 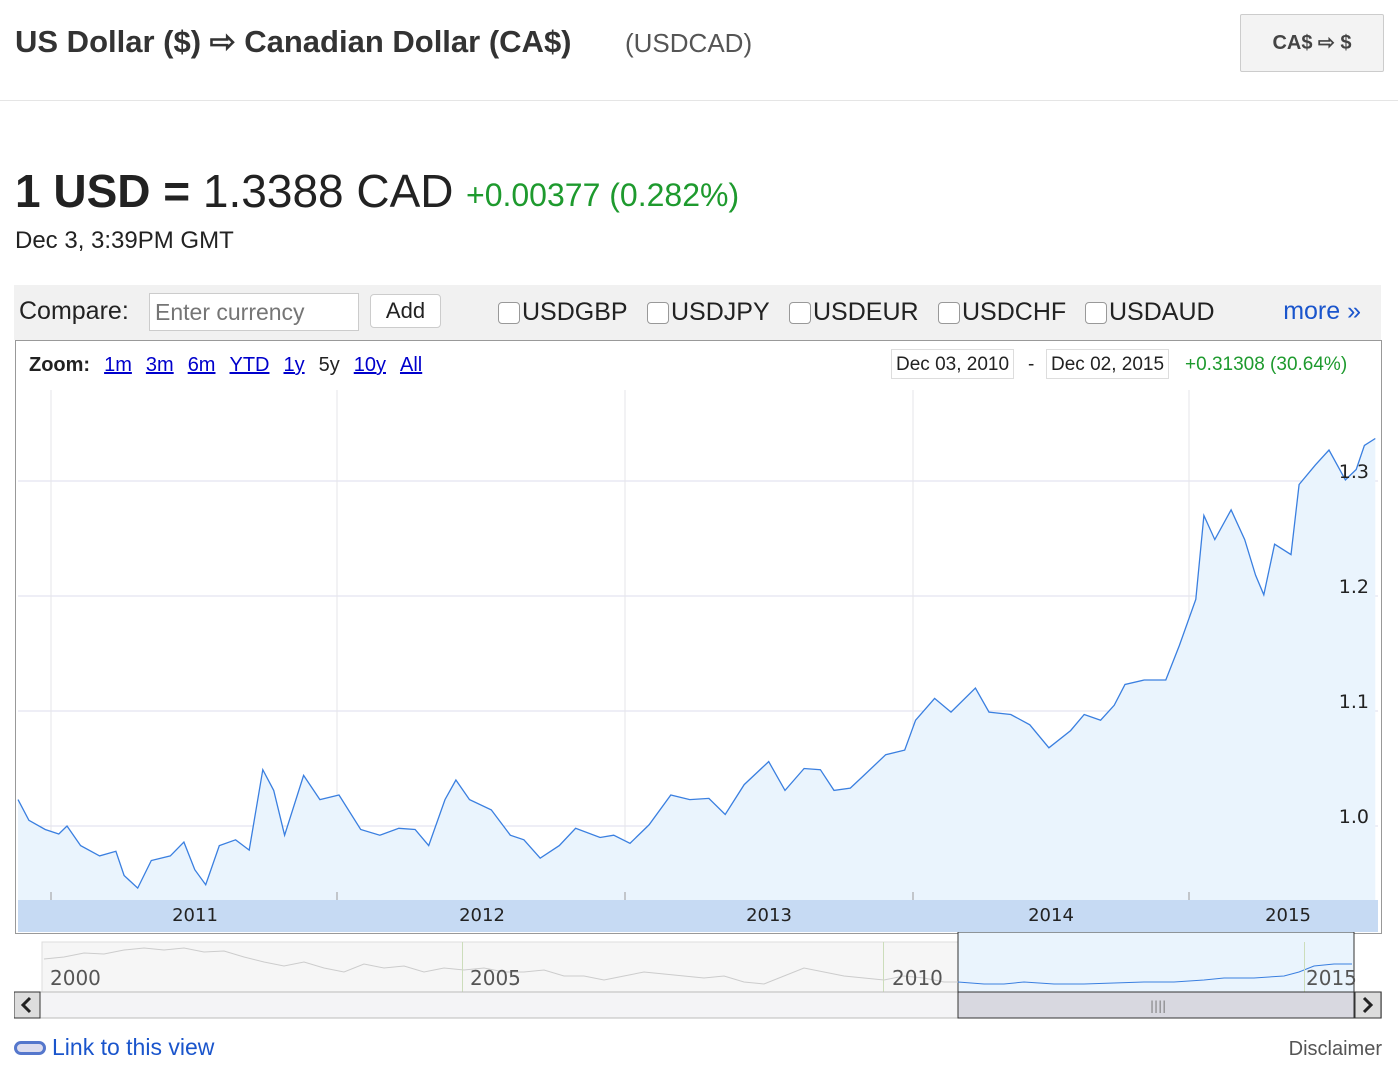 What do you see at coordinates (1354, 472) in the screenshot?
I see `y-tick-label: 1.3` at bounding box center [1354, 472].